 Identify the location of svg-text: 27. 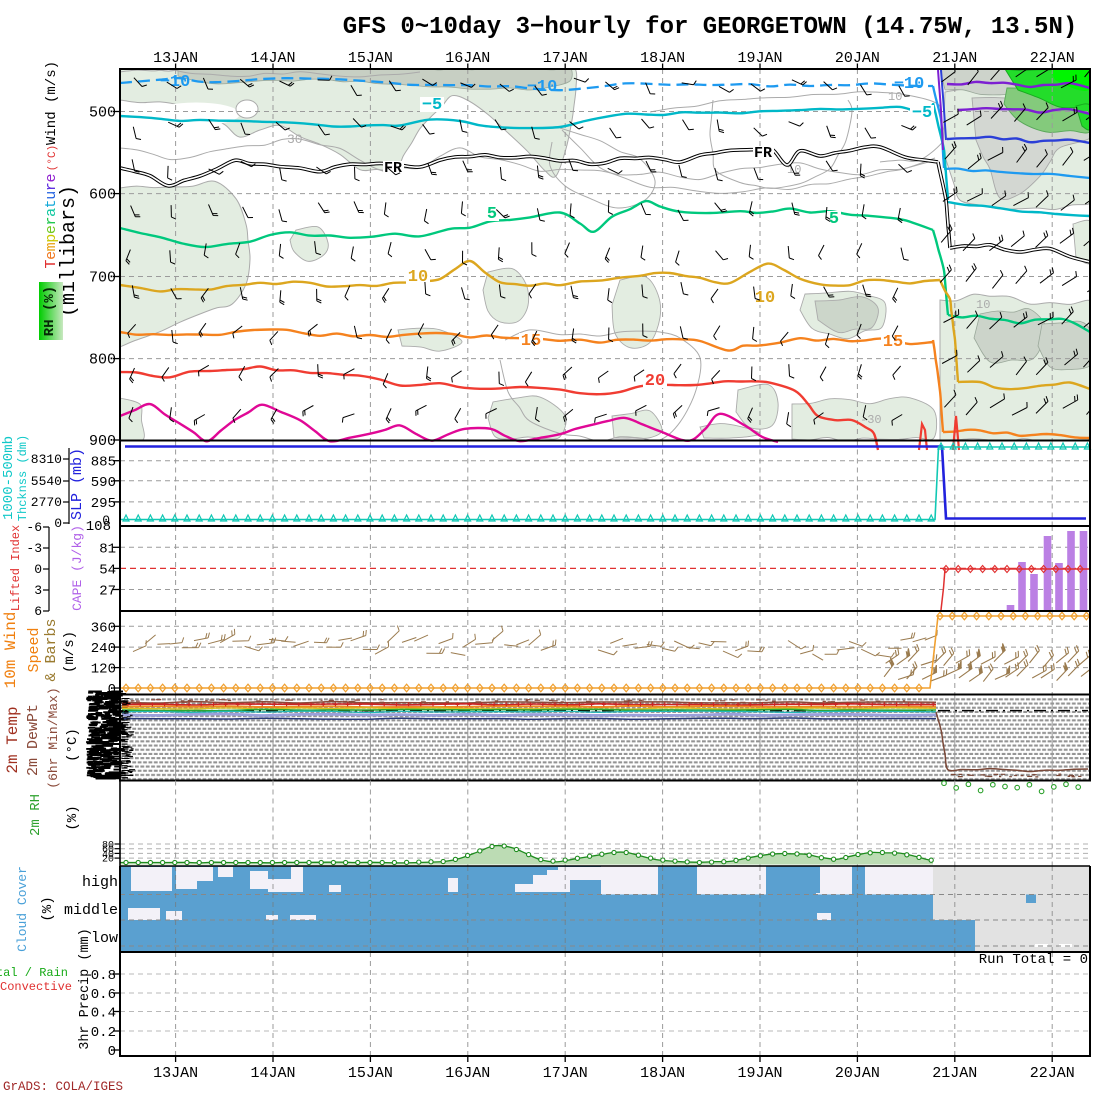
(107, 592).